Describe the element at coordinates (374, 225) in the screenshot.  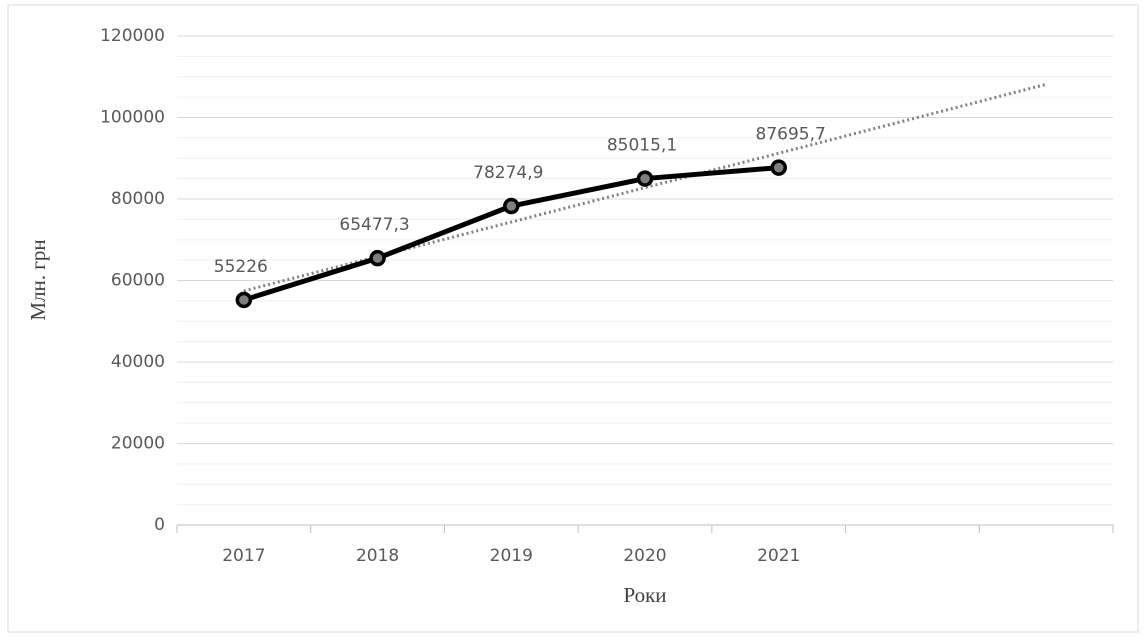
I see `data-label: 65477,3` at that location.